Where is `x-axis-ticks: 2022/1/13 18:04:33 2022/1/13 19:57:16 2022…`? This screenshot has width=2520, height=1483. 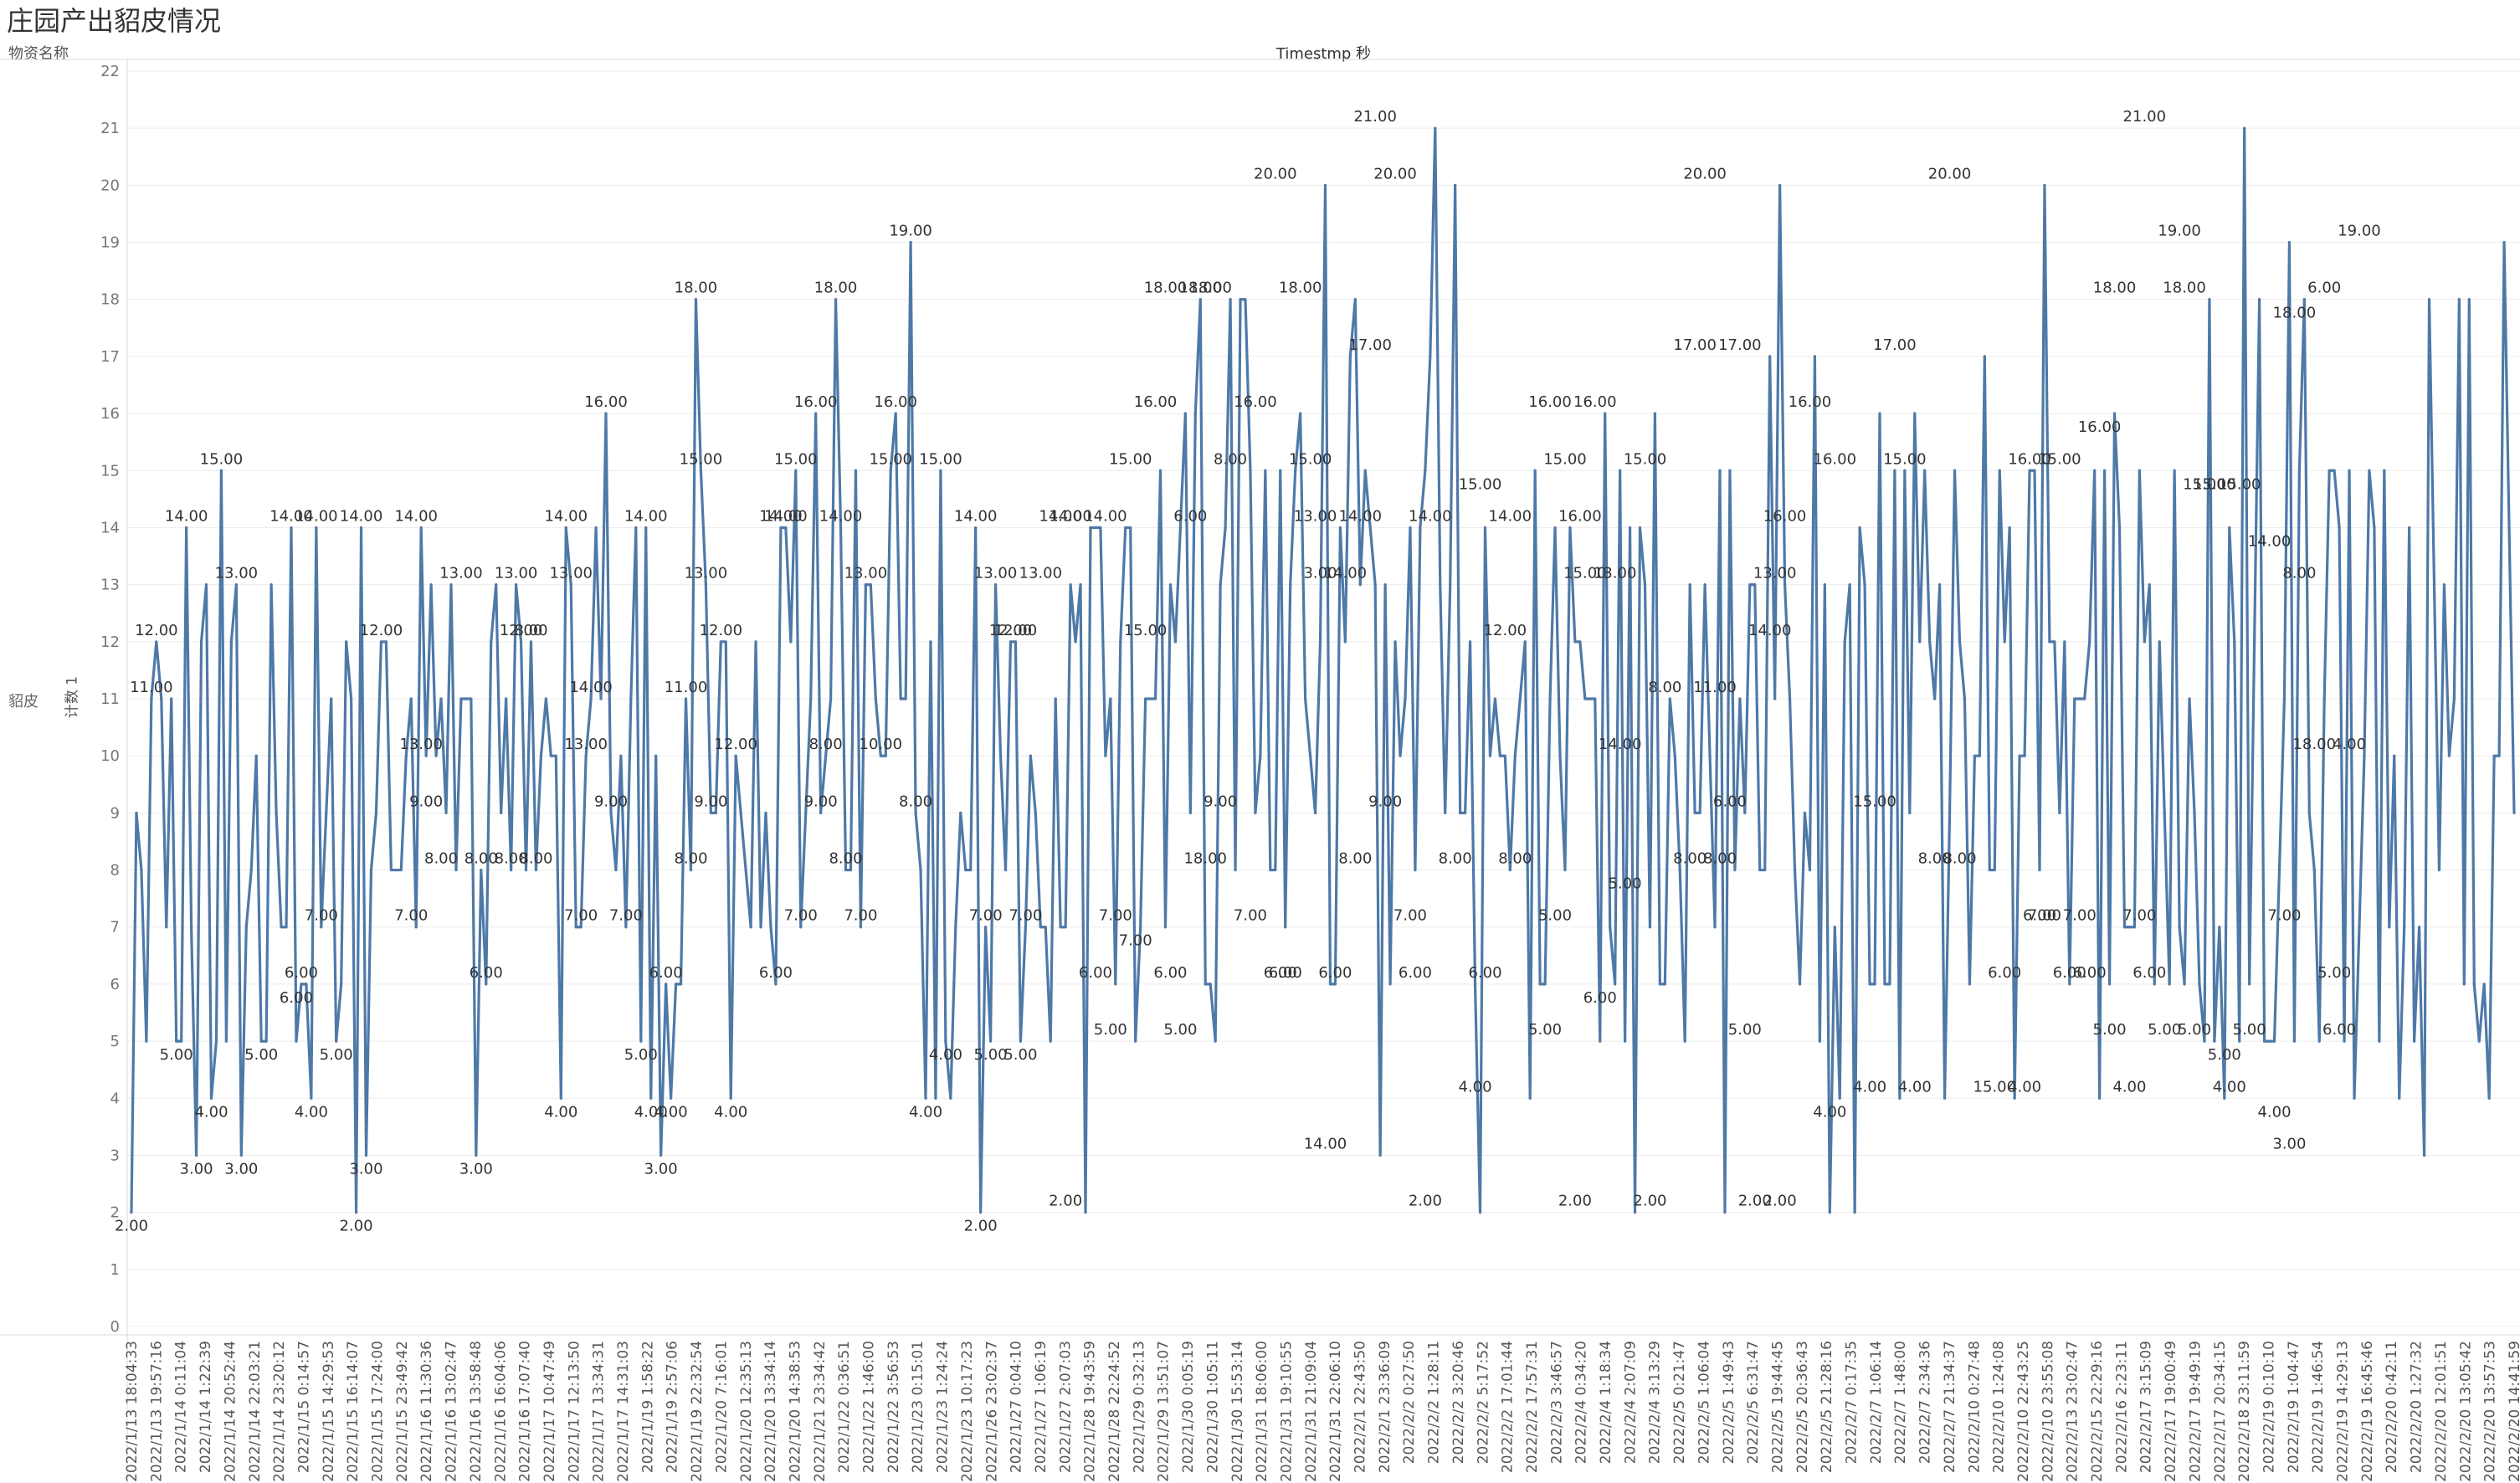 x-axis-ticks: 2022/1/13 18:04:33 2022/1/13 19:57:16 2022… is located at coordinates (1322, 1412).